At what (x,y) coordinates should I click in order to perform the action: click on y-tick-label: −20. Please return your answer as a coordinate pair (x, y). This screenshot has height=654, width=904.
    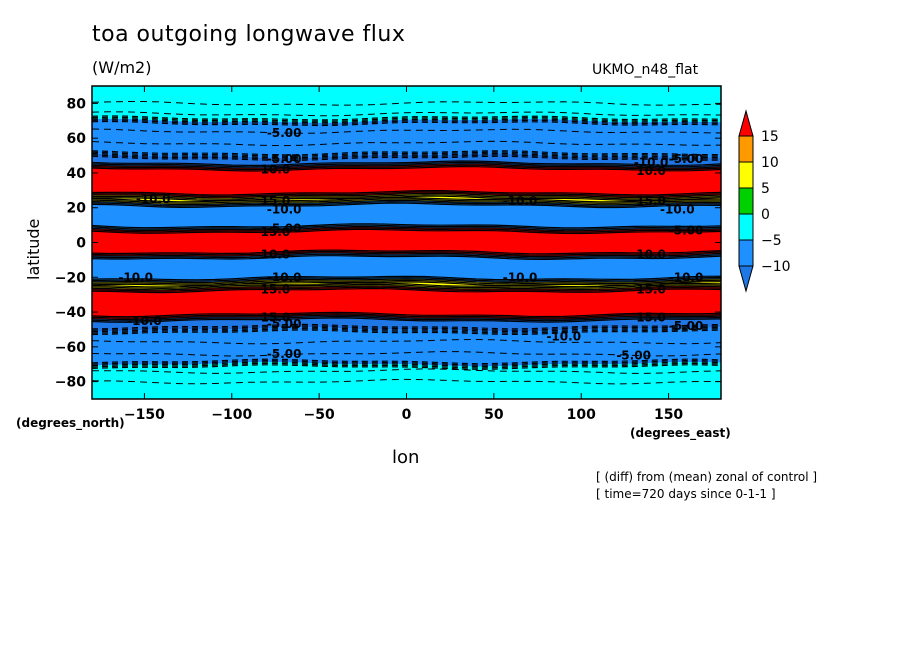
    Looking at the image, I should click on (70, 278).